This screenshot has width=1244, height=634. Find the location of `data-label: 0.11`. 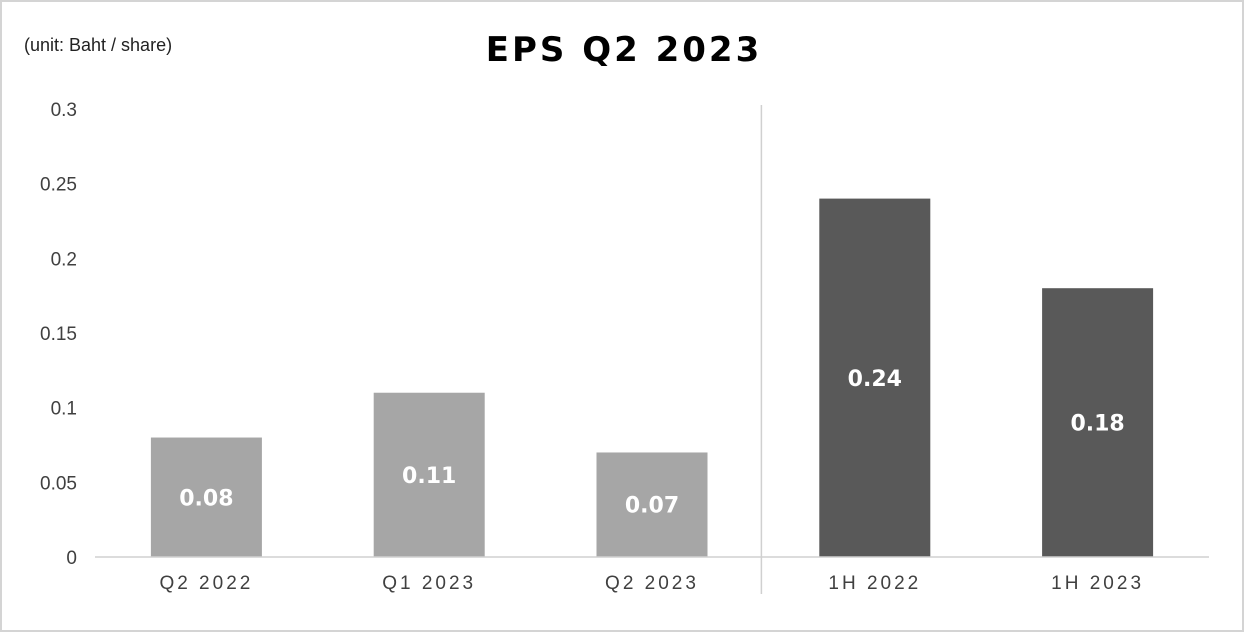

data-label: 0.11 is located at coordinates (429, 476).